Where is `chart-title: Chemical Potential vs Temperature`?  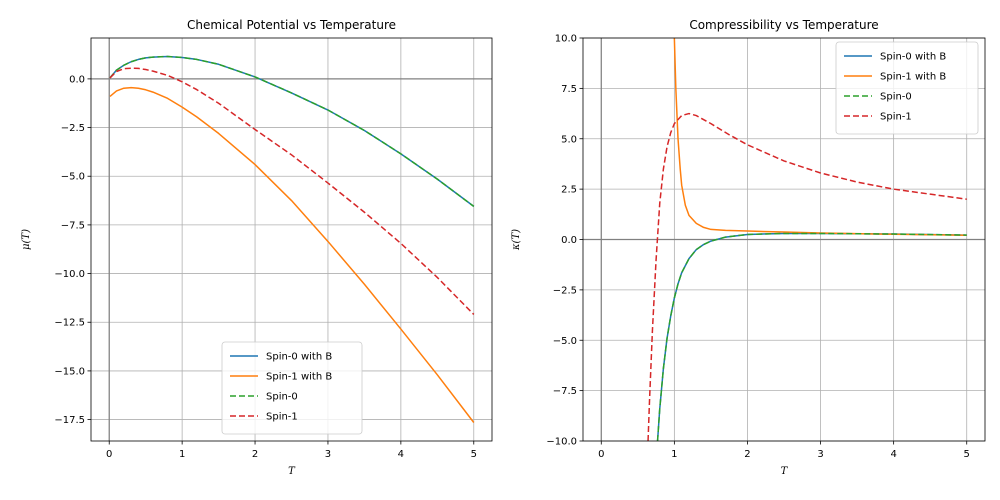 chart-title: Chemical Potential vs Temperature is located at coordinates (291, 25).